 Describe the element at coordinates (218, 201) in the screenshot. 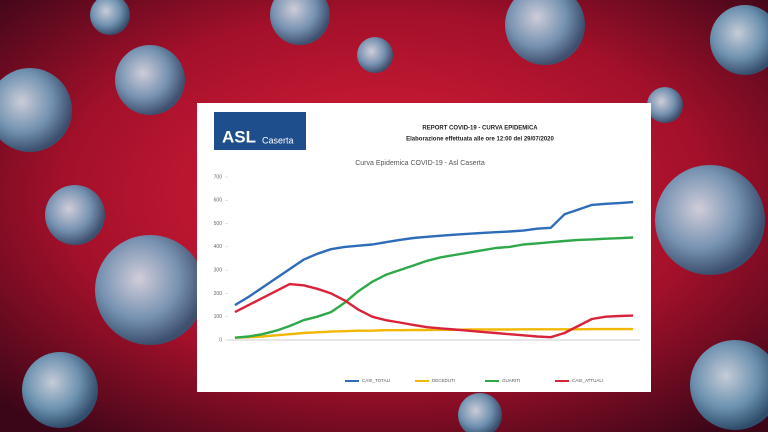

I see `y-tick-label: 600` at that location.